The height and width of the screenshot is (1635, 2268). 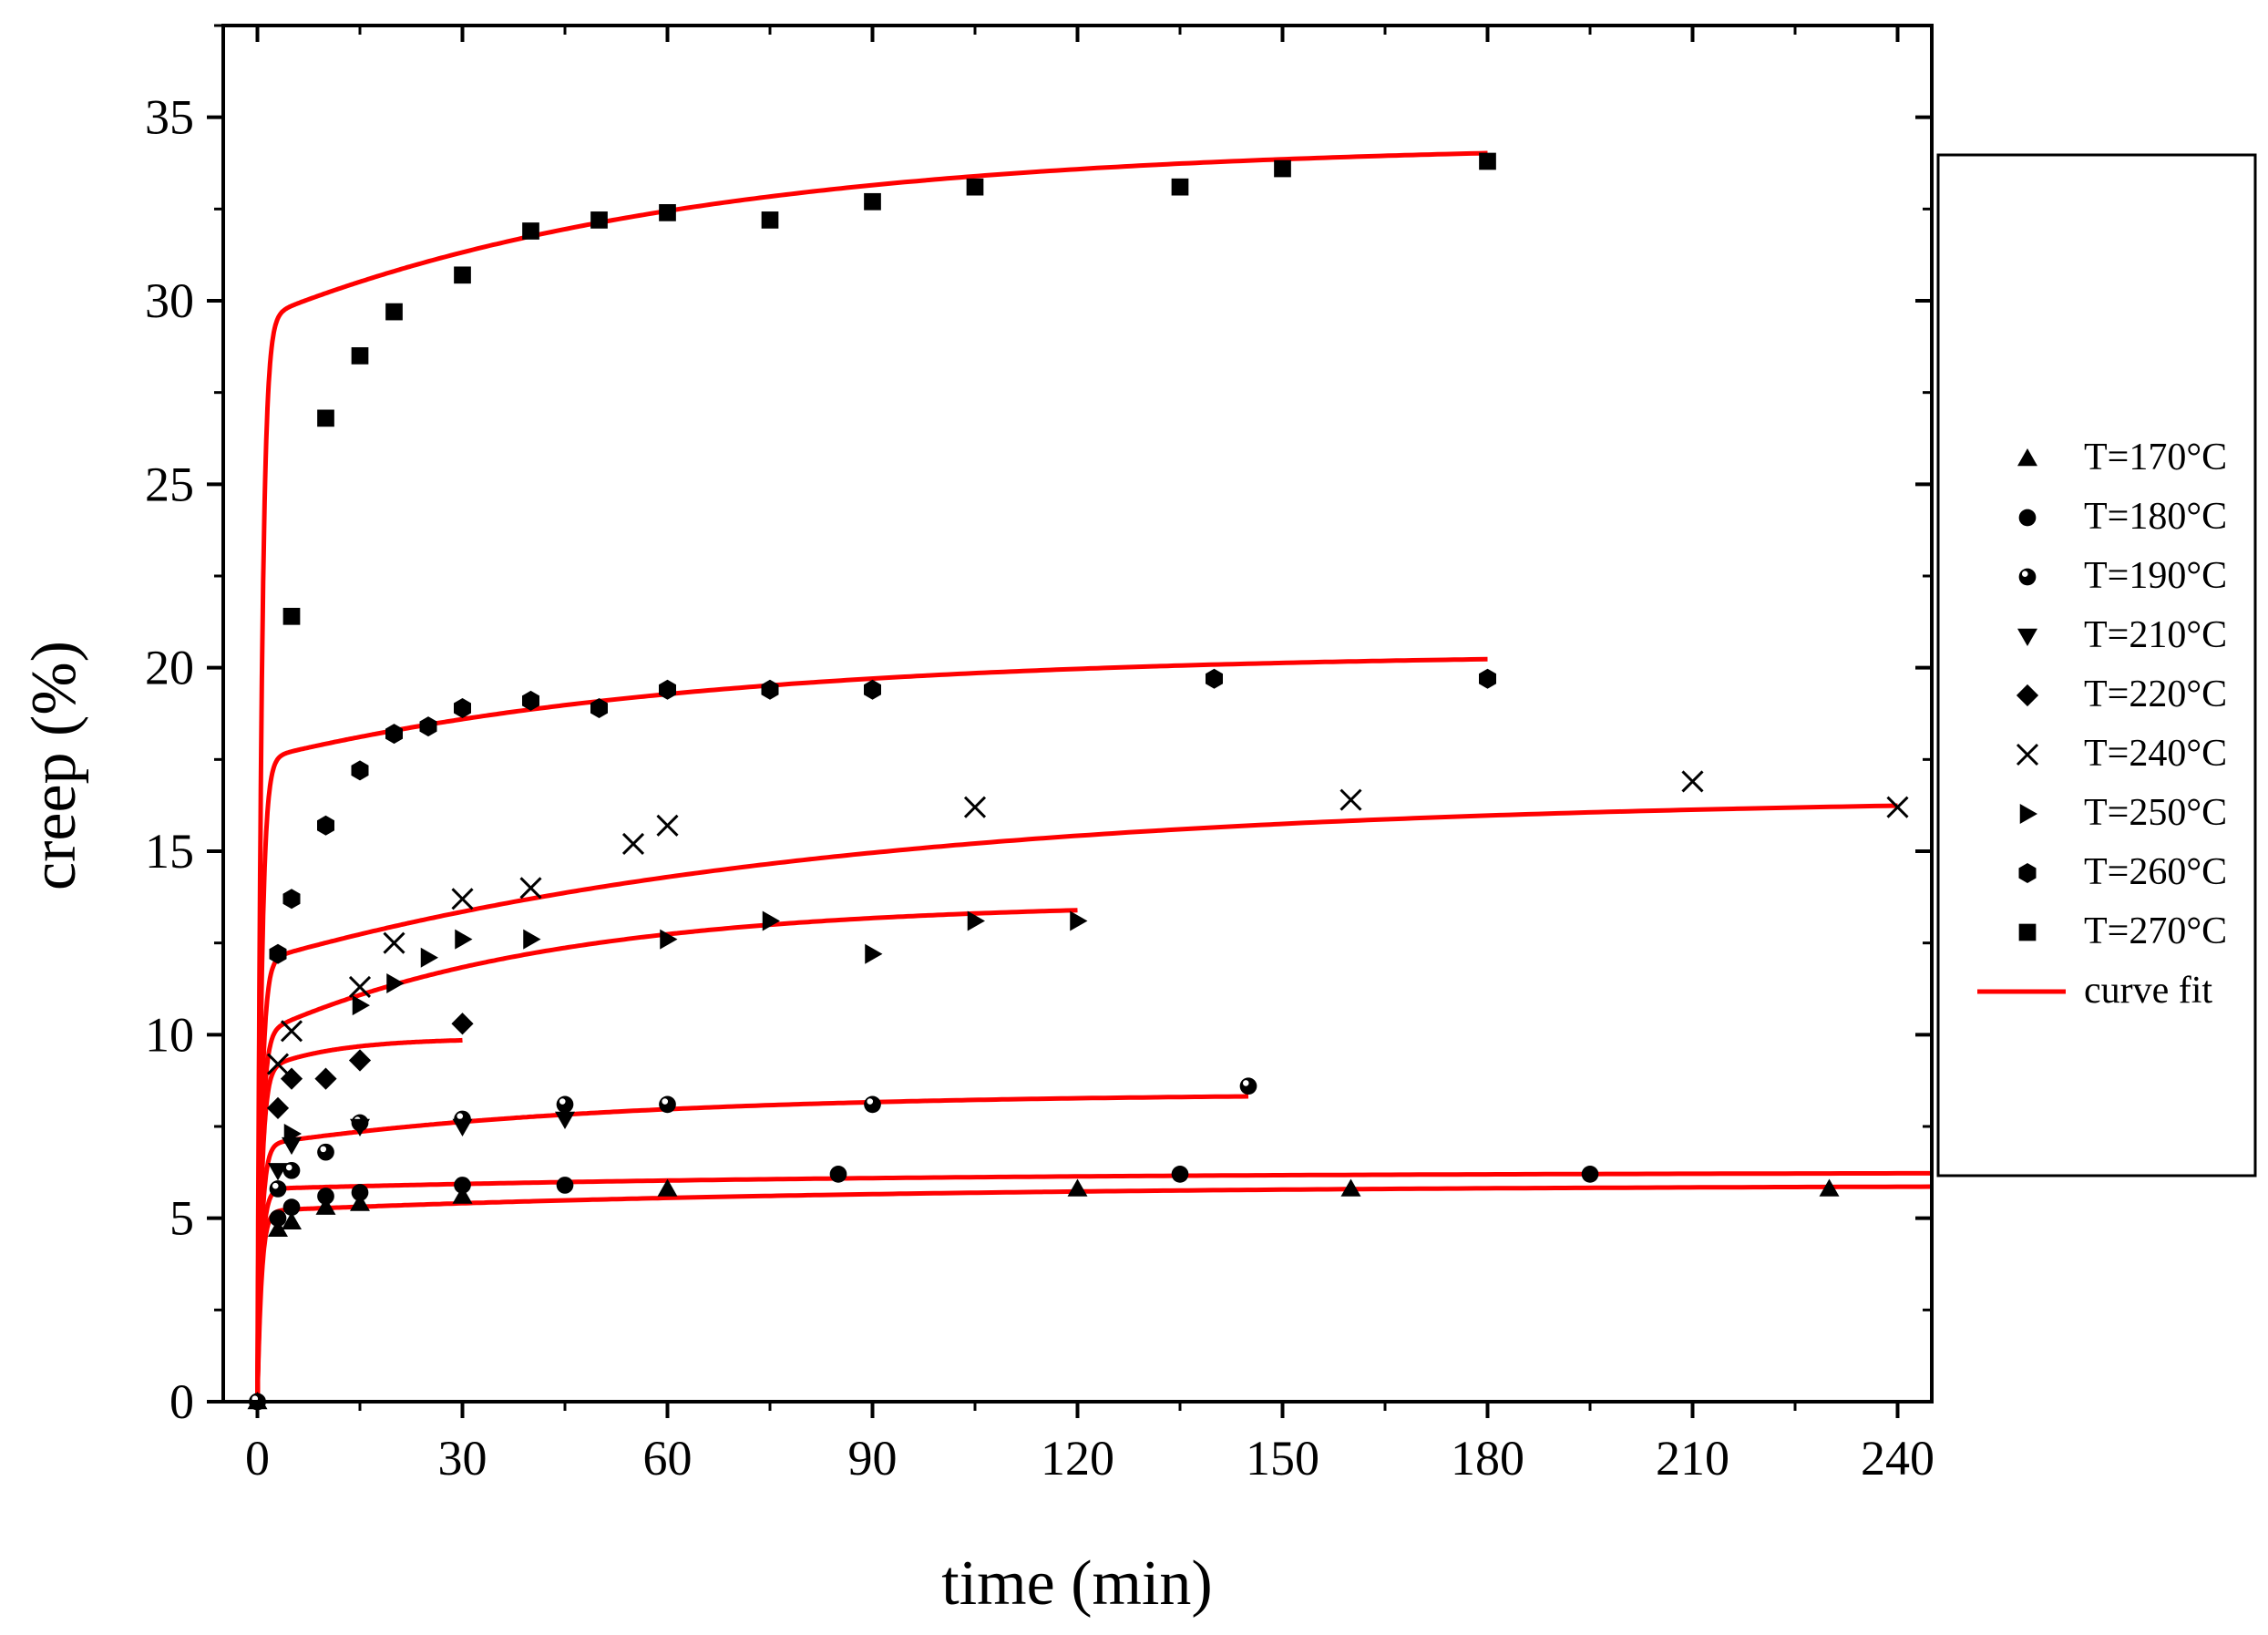 I want to click on legend-entry-curve-fit: curve fit, so click(x=2094, y=991).